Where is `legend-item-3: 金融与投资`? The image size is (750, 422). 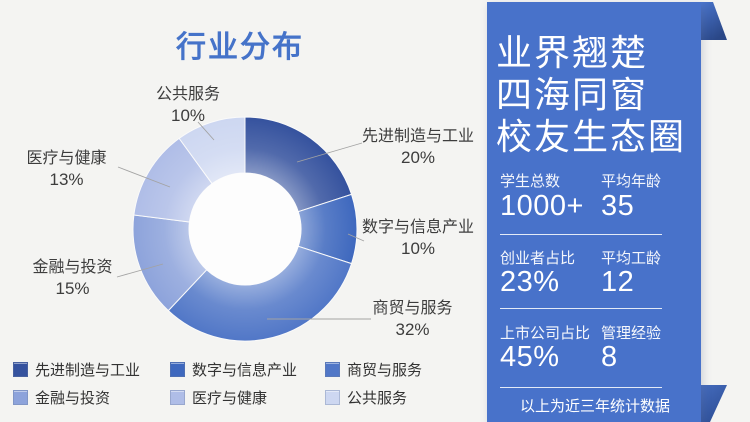 legend-item-3: 金融与投资 is located at coordinates (91, 397).